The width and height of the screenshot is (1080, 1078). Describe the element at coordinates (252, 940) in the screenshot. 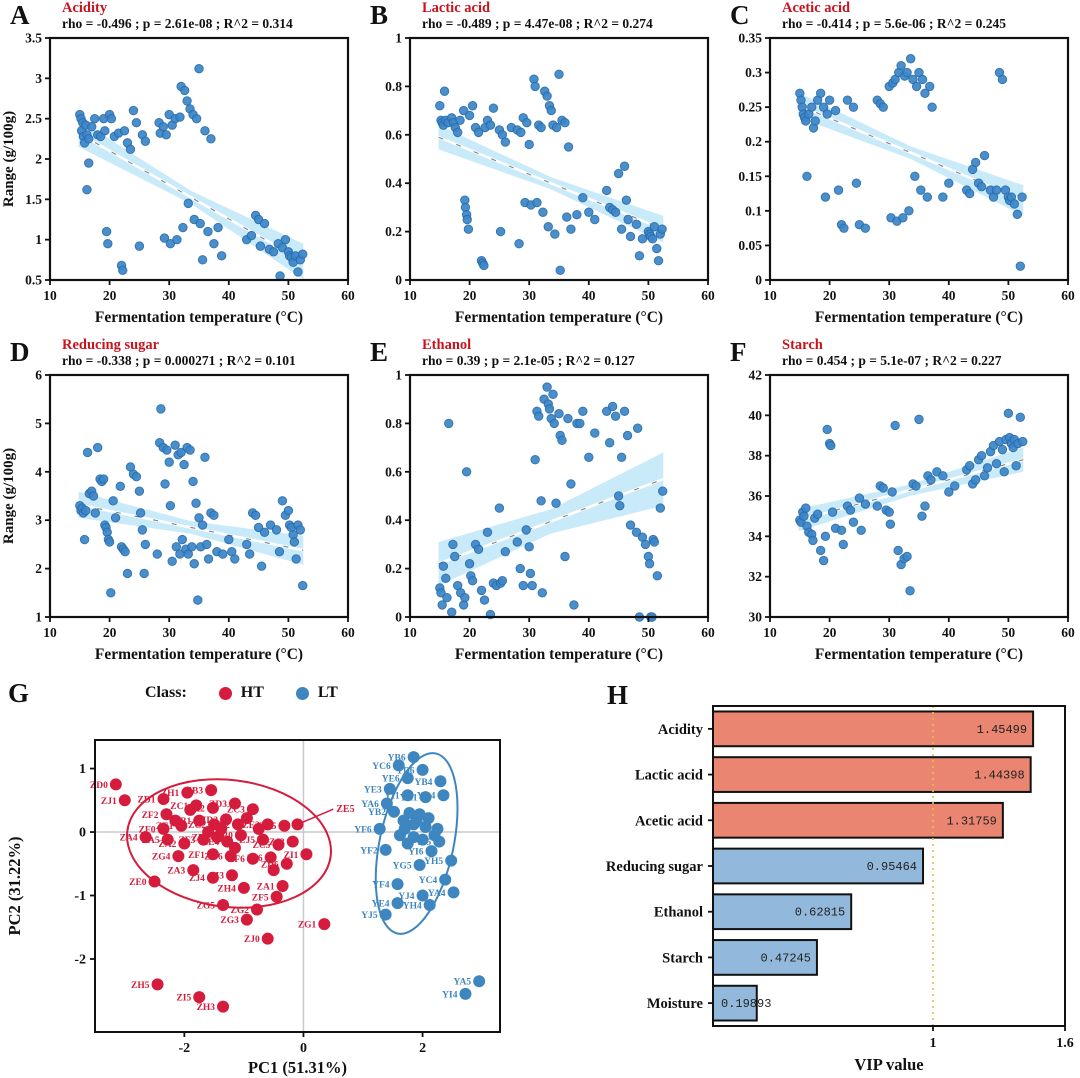

I see `svg-text: ZJ0` at that location.